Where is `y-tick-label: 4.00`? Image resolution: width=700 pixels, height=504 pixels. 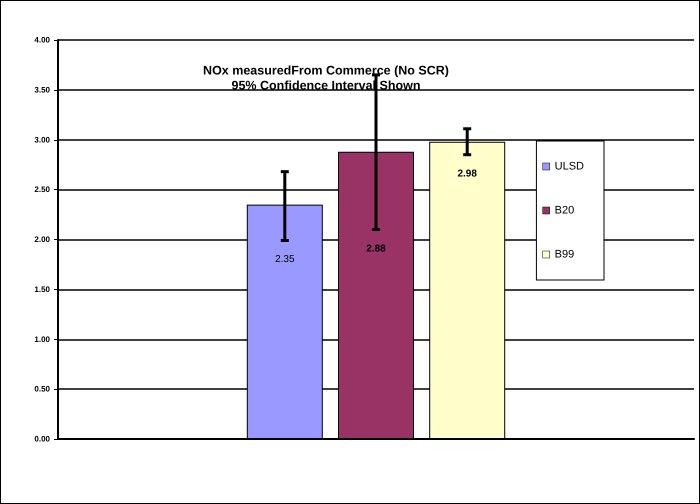 y-tick-label: 4.00 is located at coordinates (42, 40).